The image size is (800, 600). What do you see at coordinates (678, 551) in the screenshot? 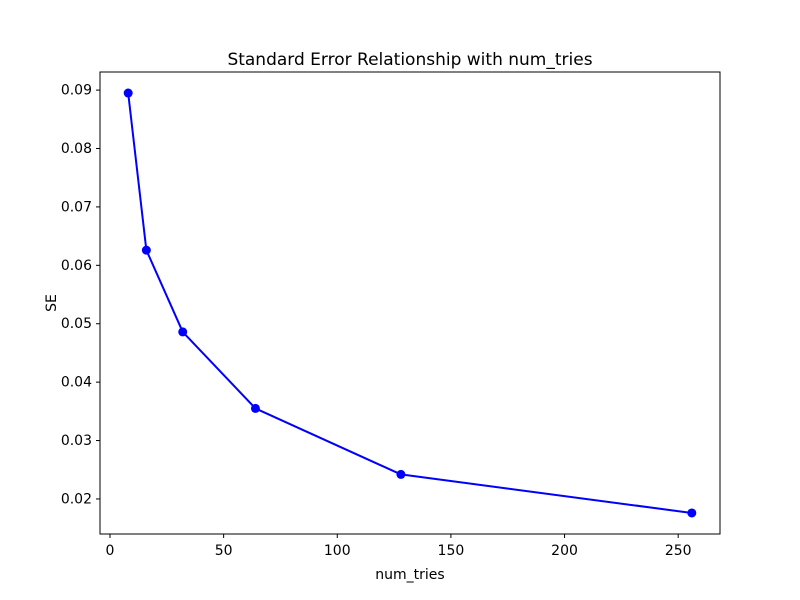
I see `x-tick-label: 250` at bounding box center [678, 551].